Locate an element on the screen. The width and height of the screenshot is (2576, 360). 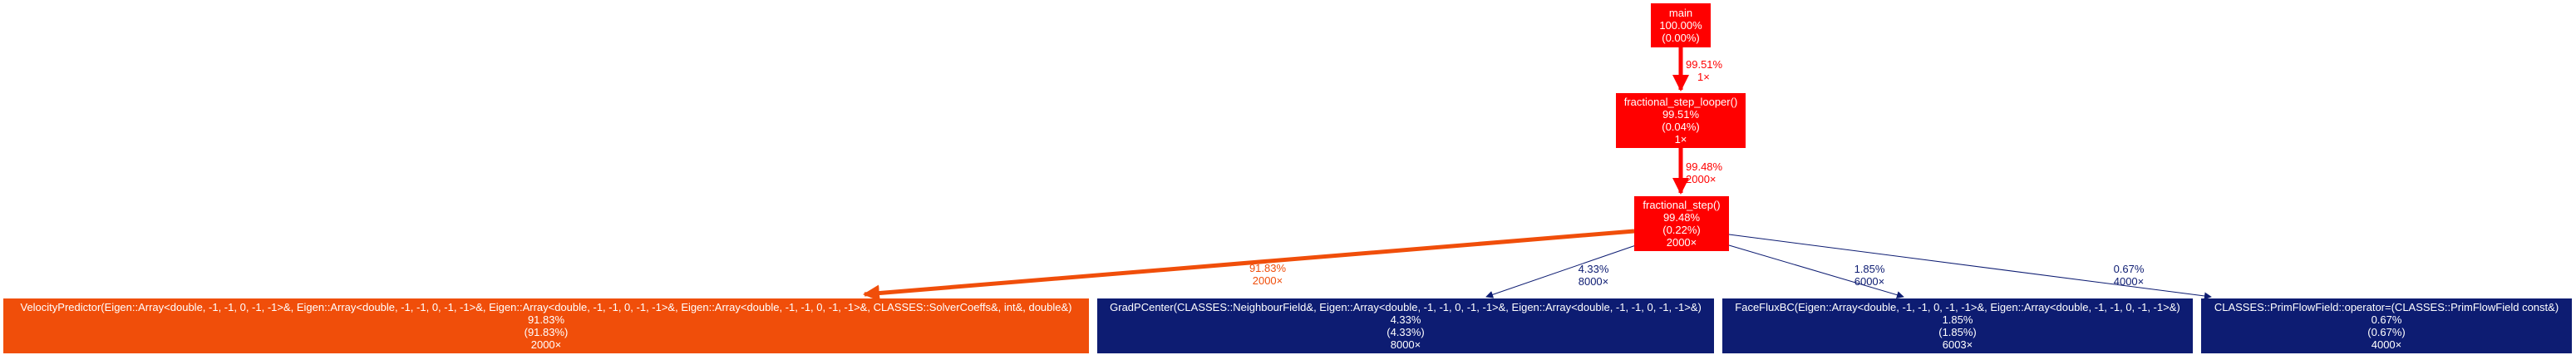
node-total-percent: 4.33% is located at coordinates (1405, 319).